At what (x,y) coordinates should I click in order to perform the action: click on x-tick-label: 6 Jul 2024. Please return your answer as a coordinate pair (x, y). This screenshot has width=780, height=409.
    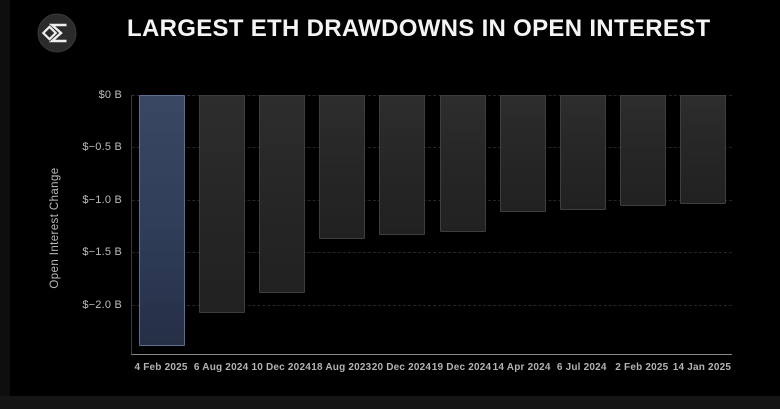
    Looking at the image, I should click on (581, 367).